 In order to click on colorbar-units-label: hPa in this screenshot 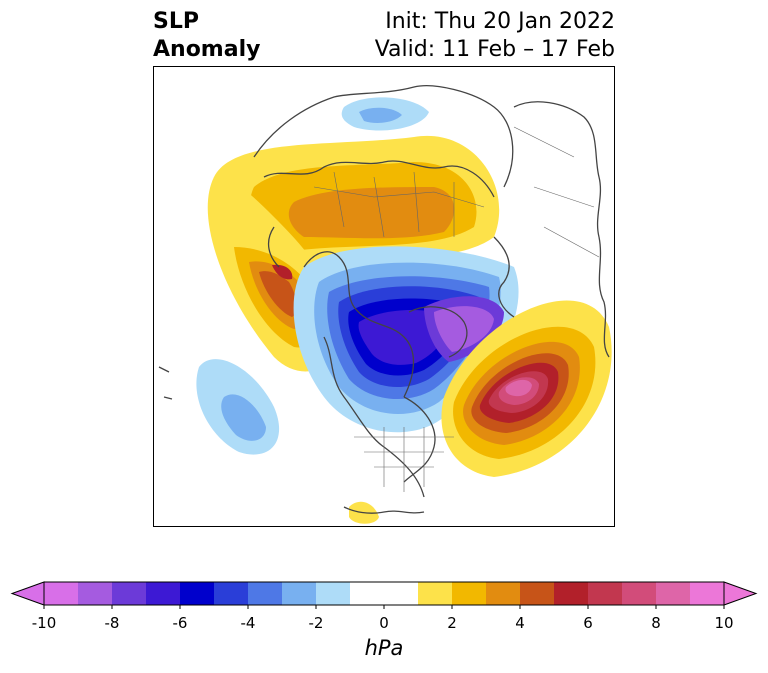, I will do `click(384, 648)`.